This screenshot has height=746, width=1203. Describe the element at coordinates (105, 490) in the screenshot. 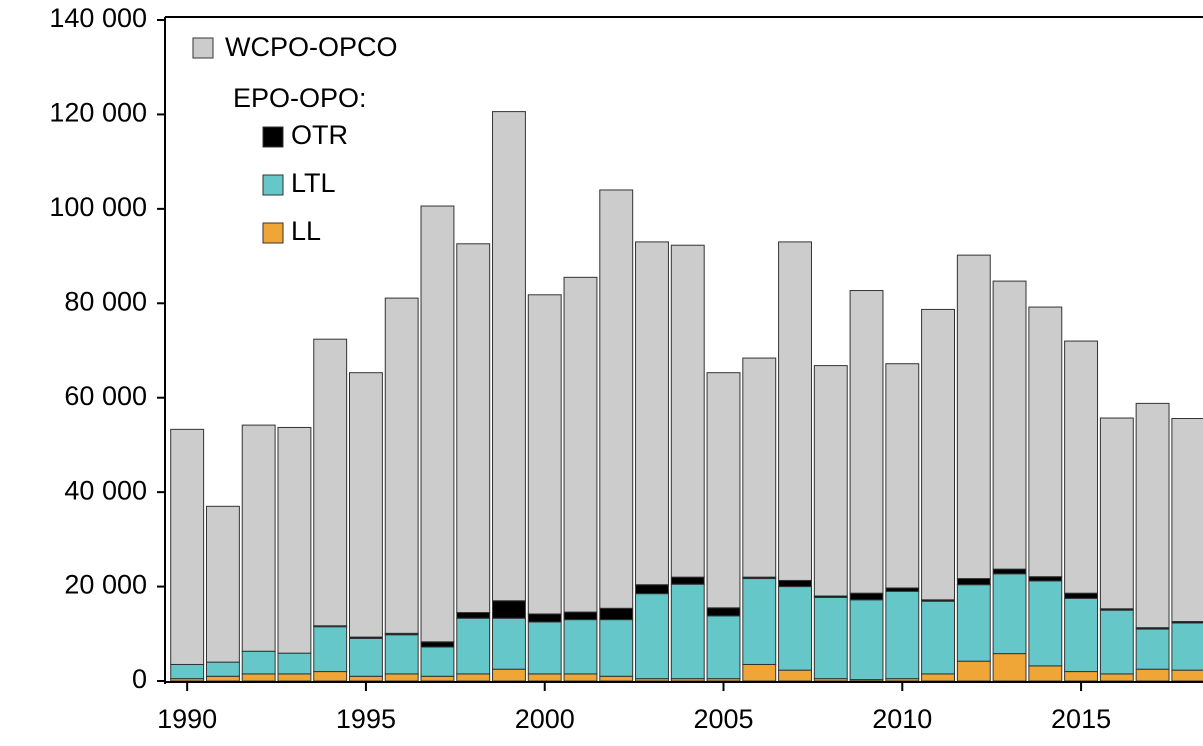

I see `y-tick-label: 40 000` at that location.